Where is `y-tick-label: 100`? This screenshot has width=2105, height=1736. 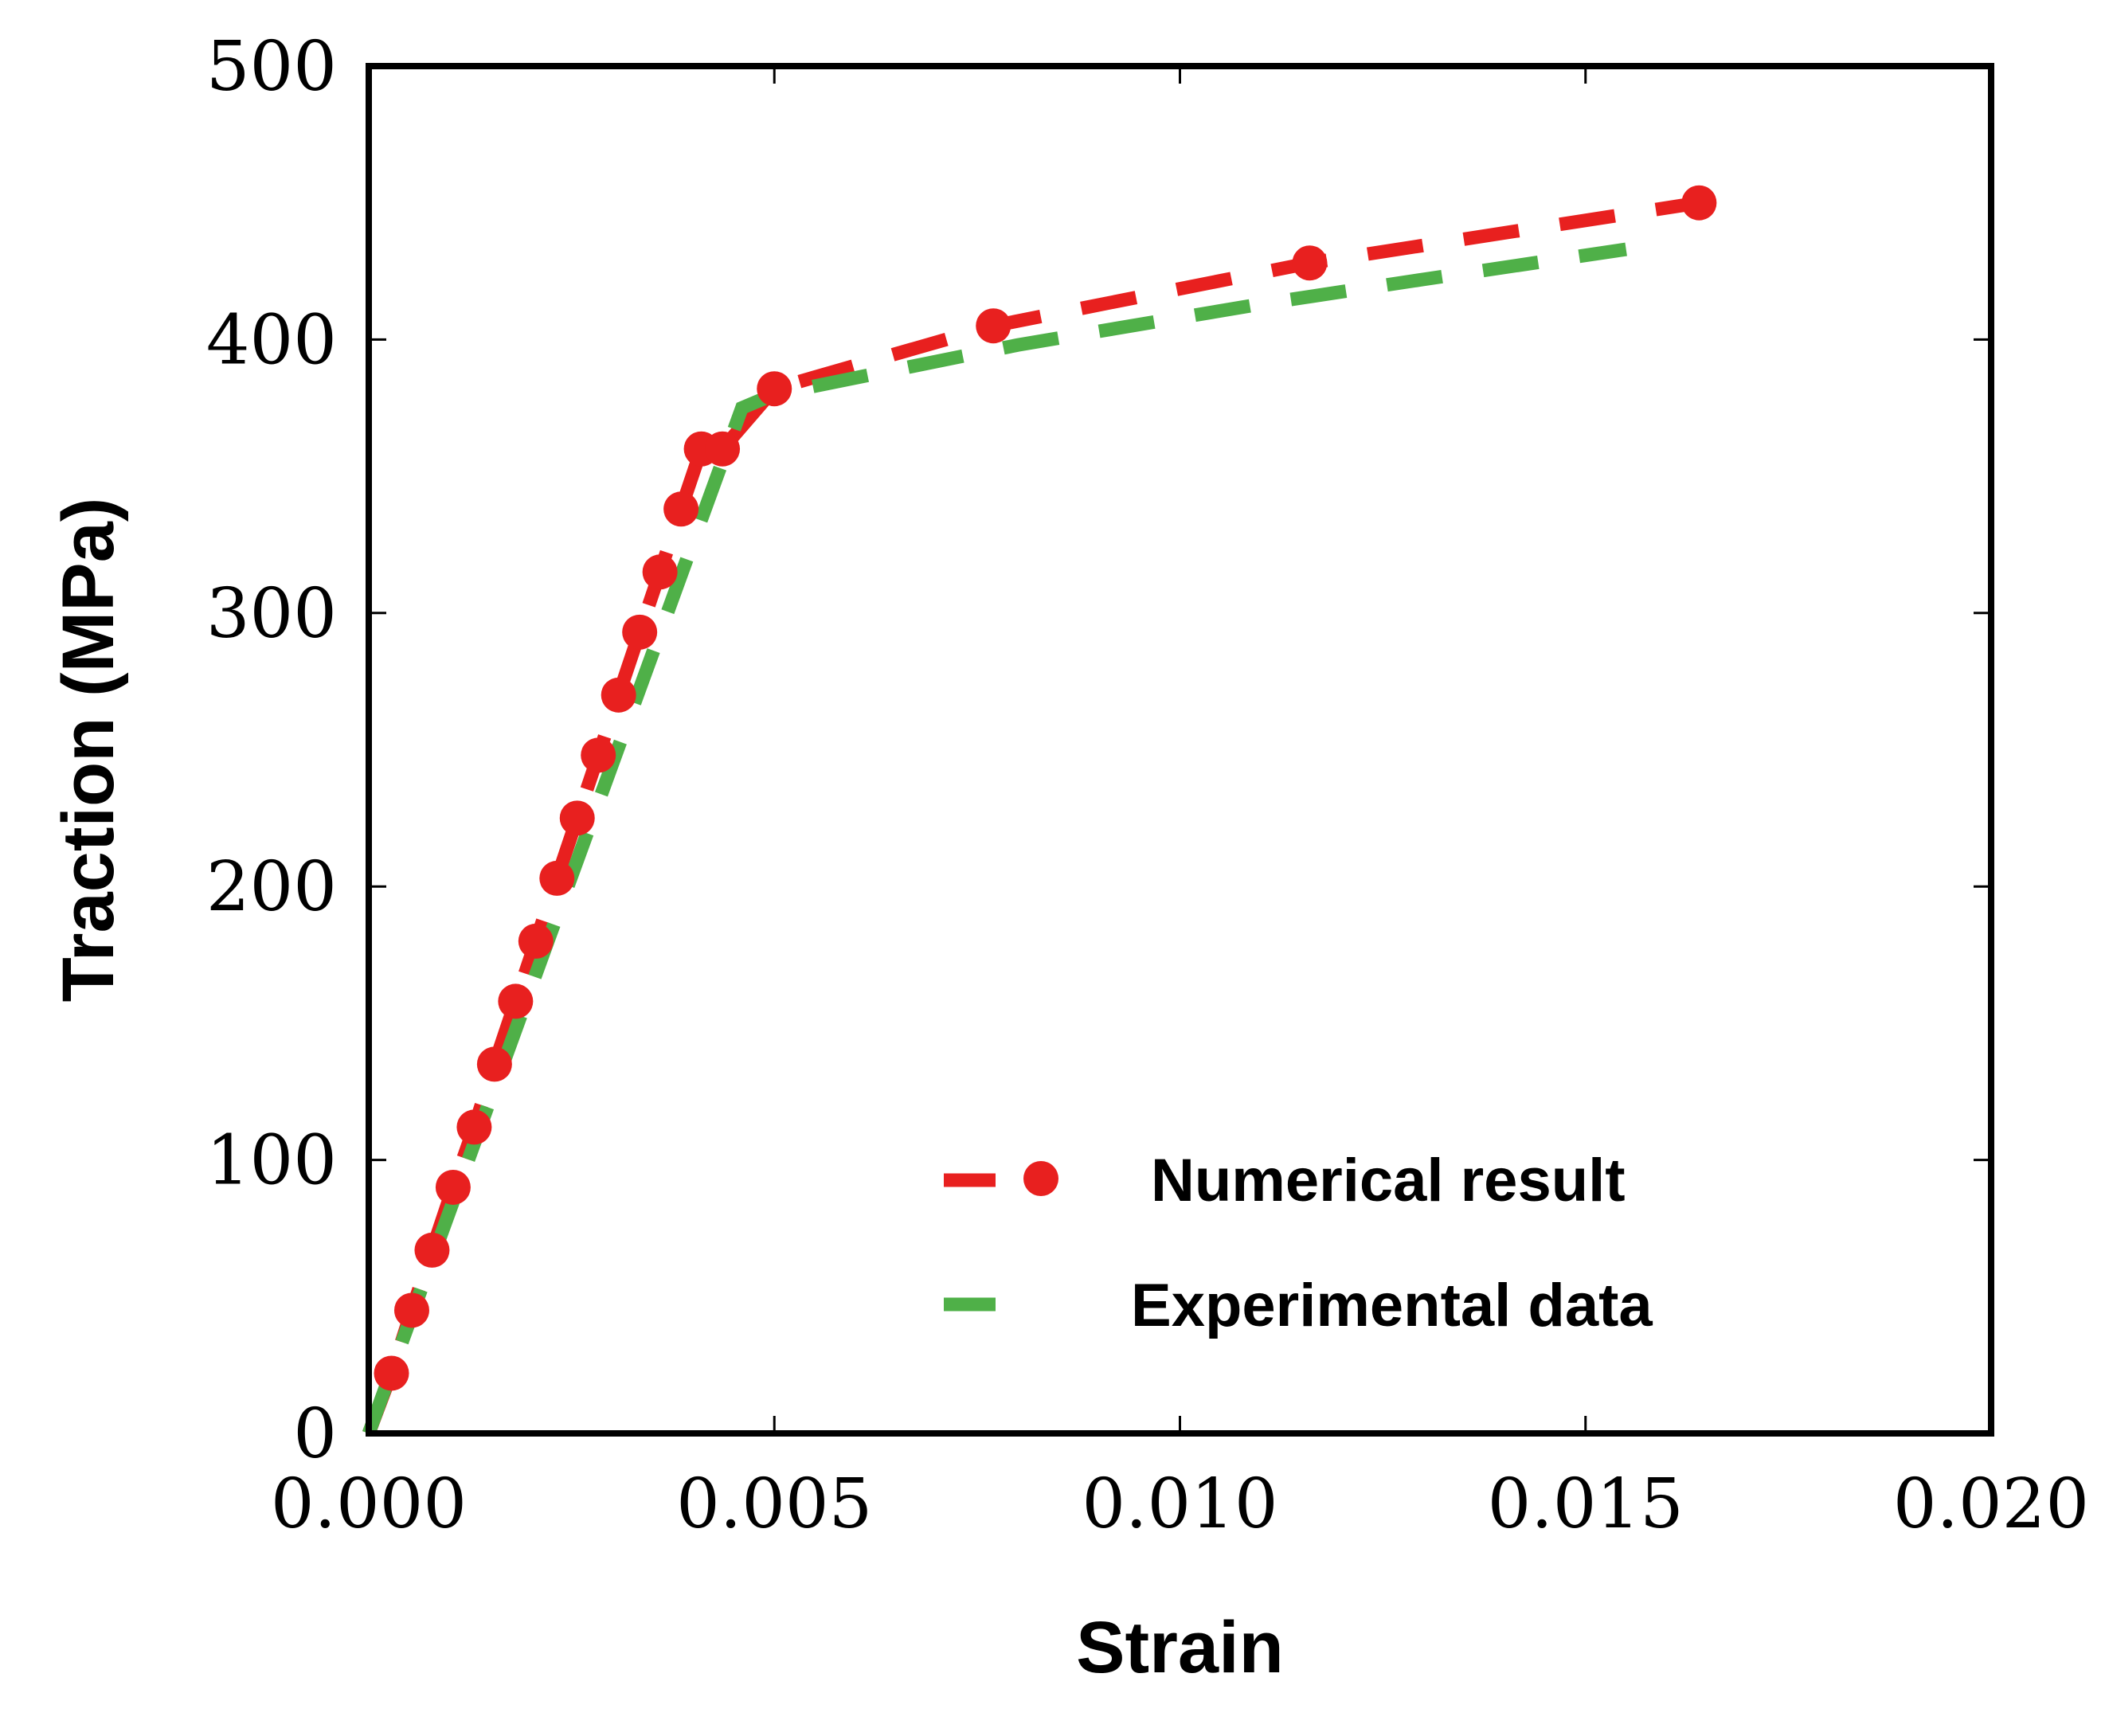 y-tick-label: 100 is located at coordinates (271, 1161).